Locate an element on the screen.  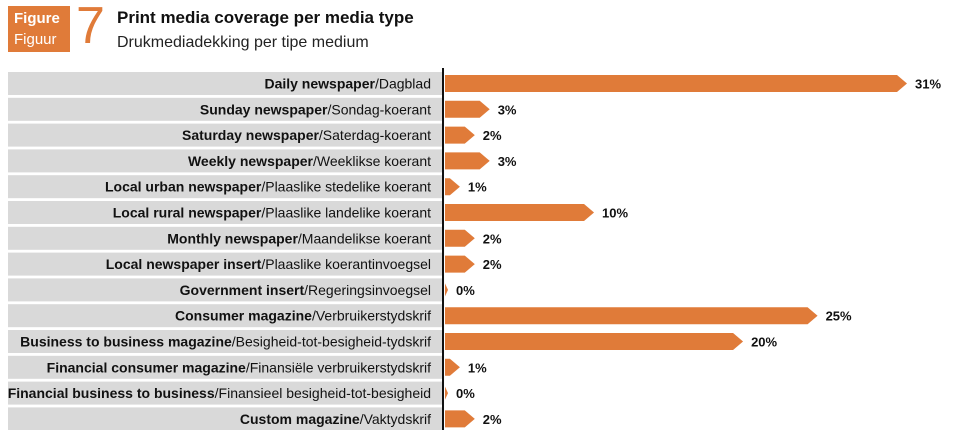
category-label-en: Financial consumer magazine is located at coordinates (146, 367).